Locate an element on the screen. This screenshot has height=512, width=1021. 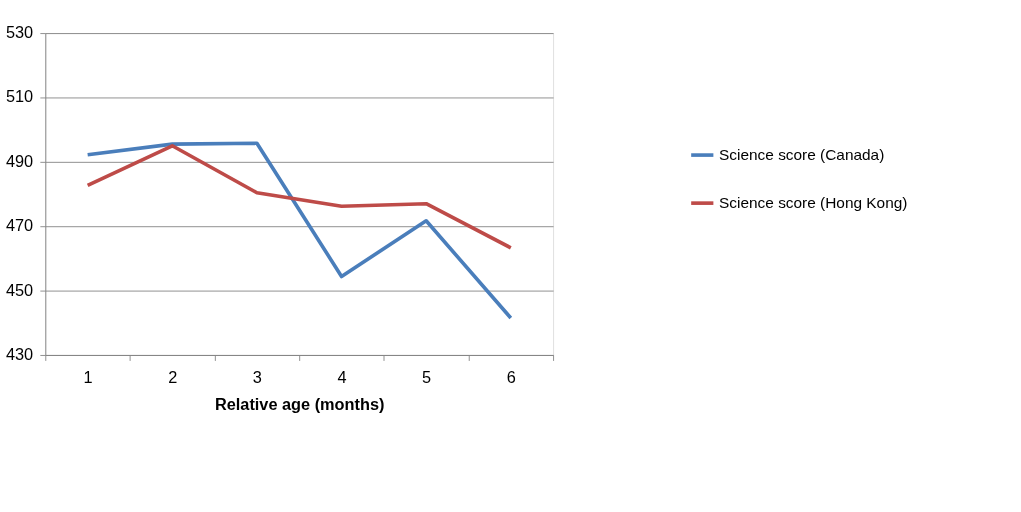
y-tick-label: 490 is located at coordinates (19, 160).